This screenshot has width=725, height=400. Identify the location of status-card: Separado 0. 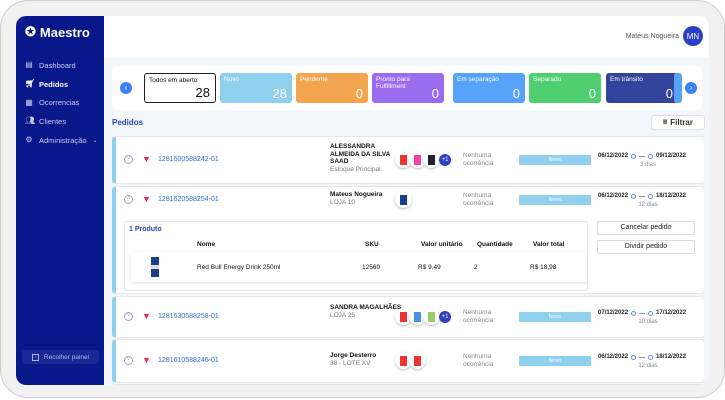
(565, 88).